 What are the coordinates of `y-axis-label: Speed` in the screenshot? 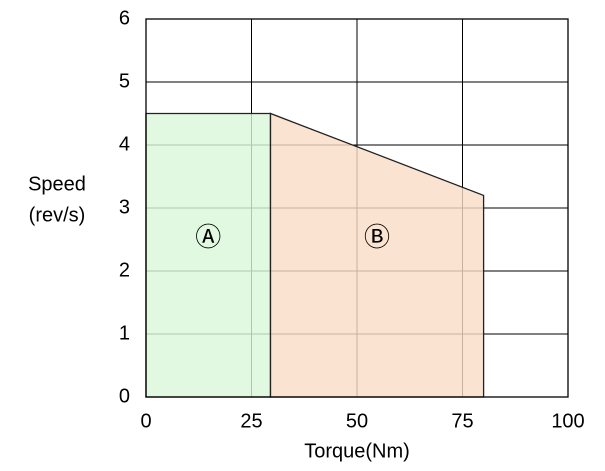 It's located at (57, 184).